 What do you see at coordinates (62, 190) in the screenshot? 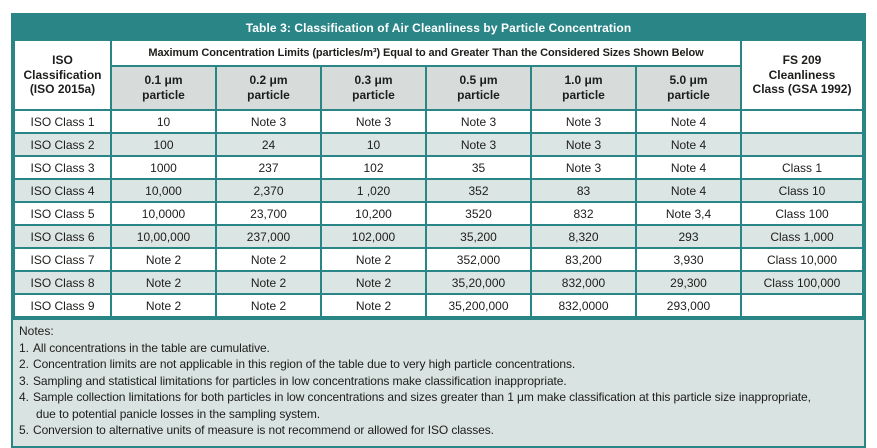
I see `iso-class-cell: ISO Class 4` at bounding box center [62, 190].